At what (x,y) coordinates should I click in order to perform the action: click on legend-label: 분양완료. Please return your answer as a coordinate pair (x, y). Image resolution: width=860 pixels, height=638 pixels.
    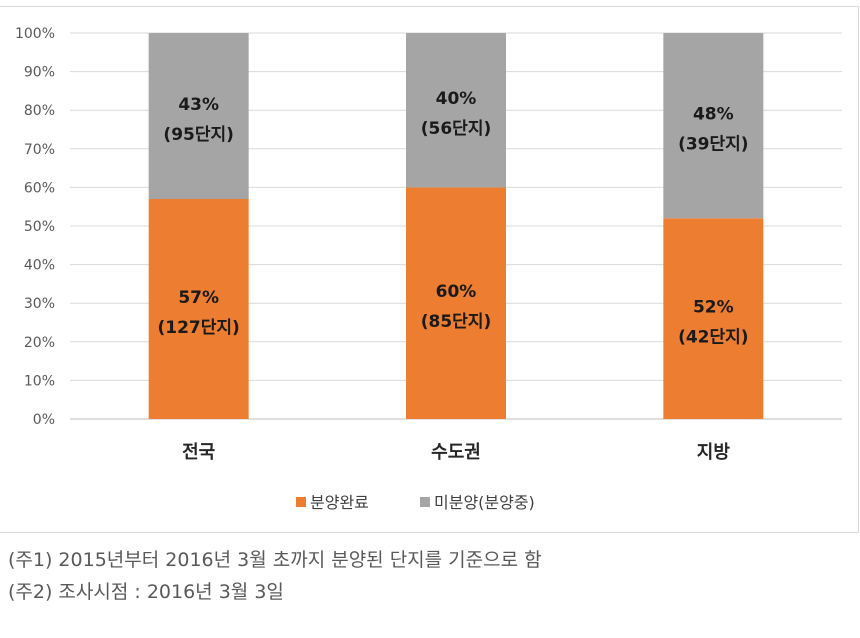
    Looking at the image, I should click on (339, 502).